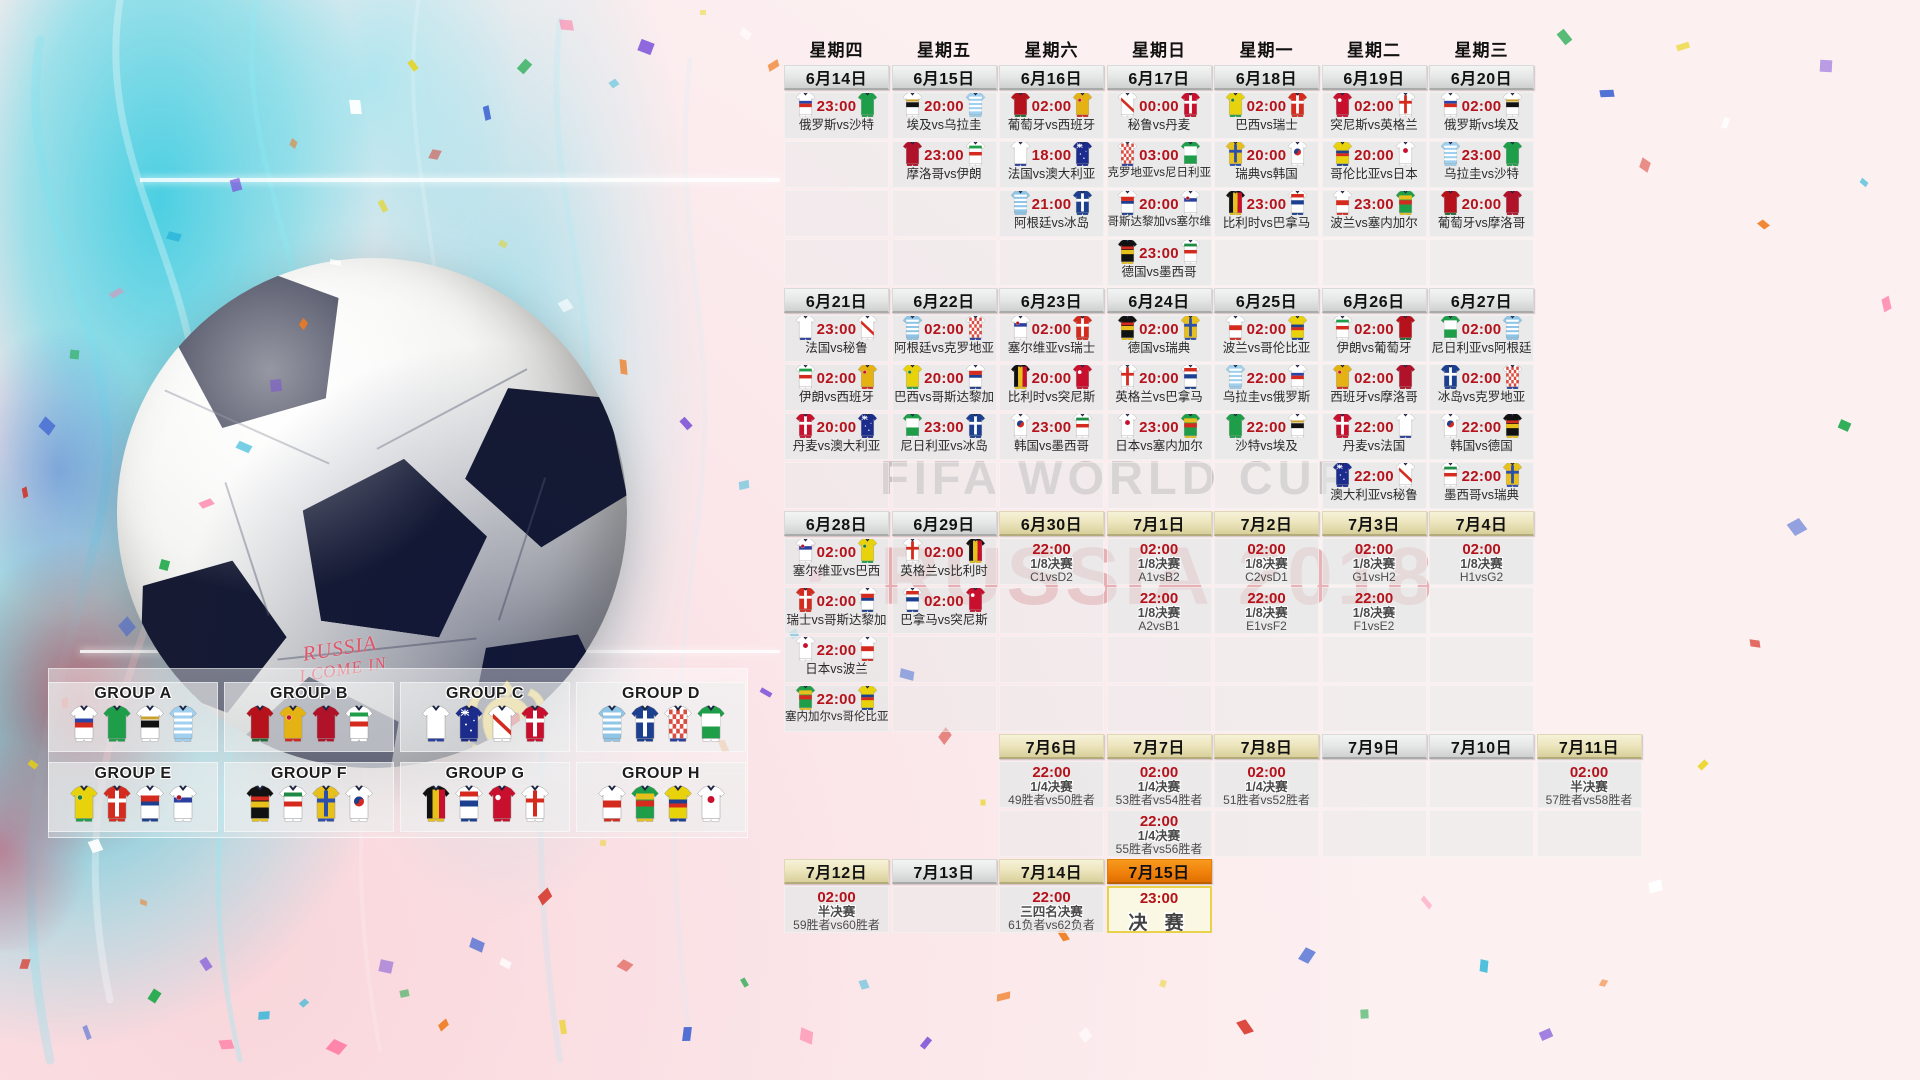  I want to click on date-cell-7月10日: 7月10日, so click(1481, 746).